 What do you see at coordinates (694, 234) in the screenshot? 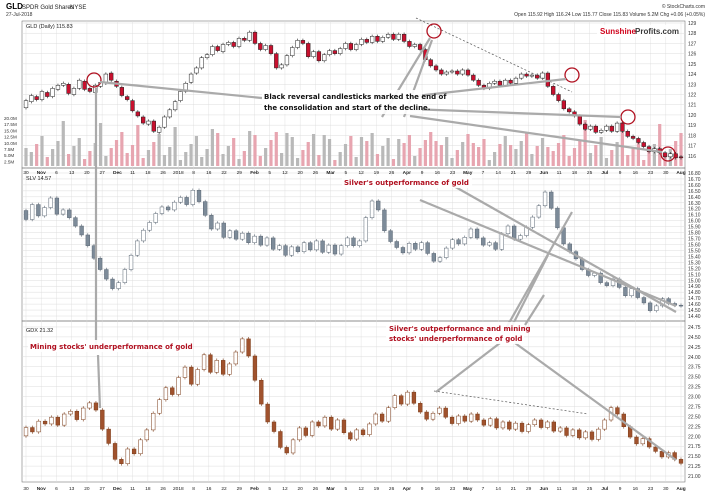
I see `y-tick-label: 15.80` at bounding box center [694, 234].